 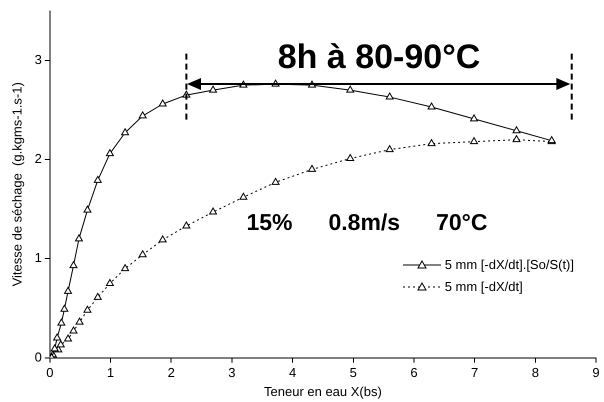 I want to click on annotation: 0.8m/s, so click(x=364, y=222).